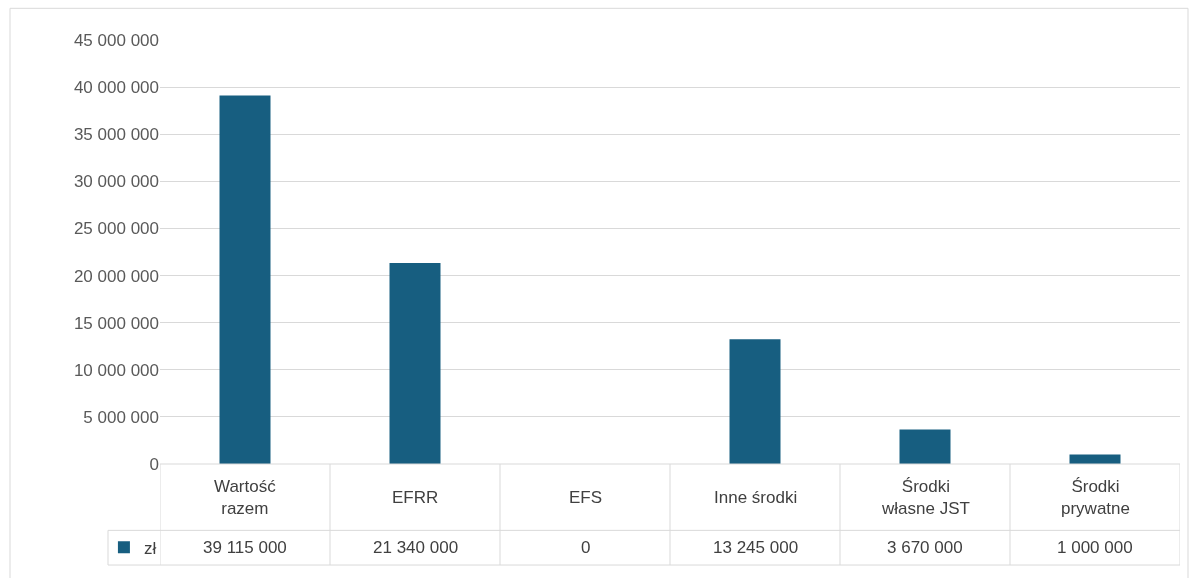 This screenshot has width=1192, height=578. I want to click on x-tick-label: EFS, so click(586, 497).